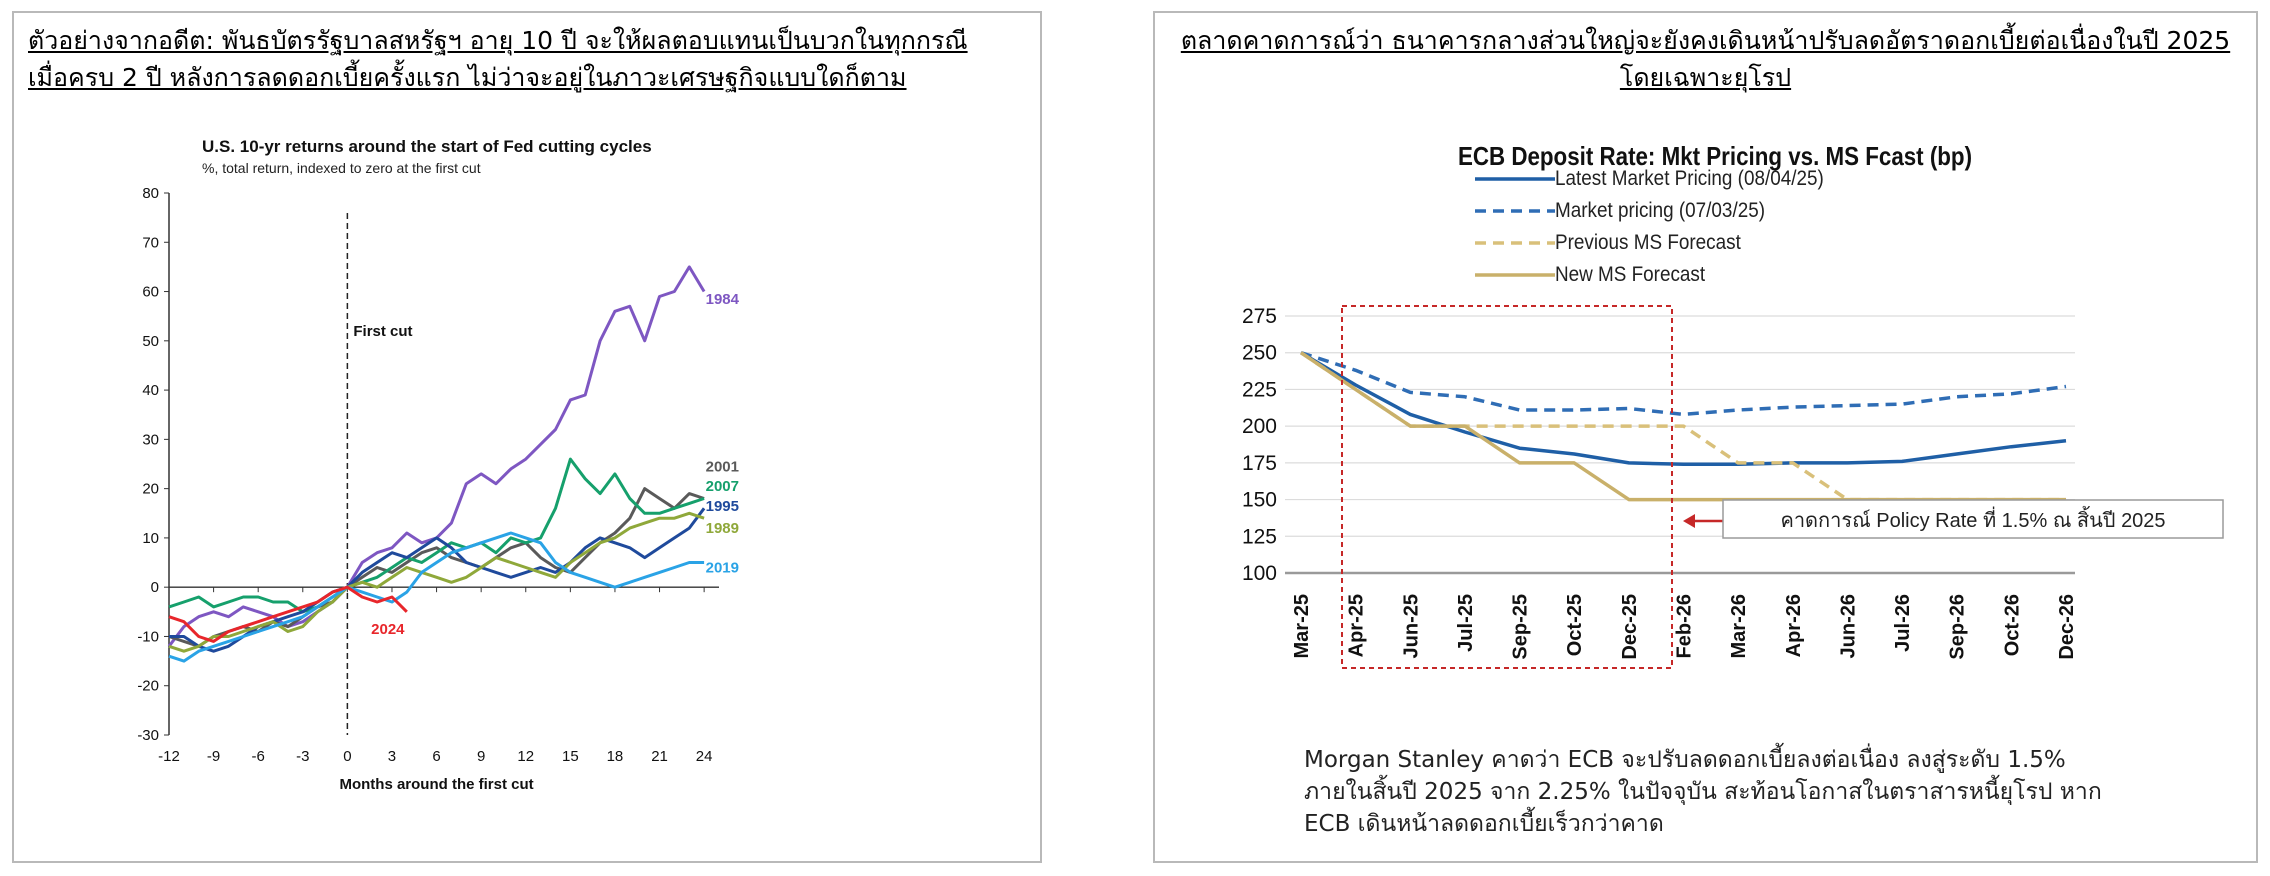 This screenshot has height=876, width=2270. What do you see at coordinates (2067, 627) in the screenshot?
I see `right-x-tick-label: Dec-26` at bounding box center [2067, 627].